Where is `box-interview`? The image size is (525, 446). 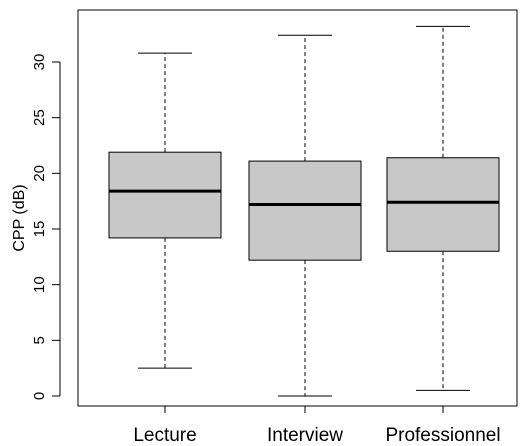
box-interview is located at coordinates (305, 210).